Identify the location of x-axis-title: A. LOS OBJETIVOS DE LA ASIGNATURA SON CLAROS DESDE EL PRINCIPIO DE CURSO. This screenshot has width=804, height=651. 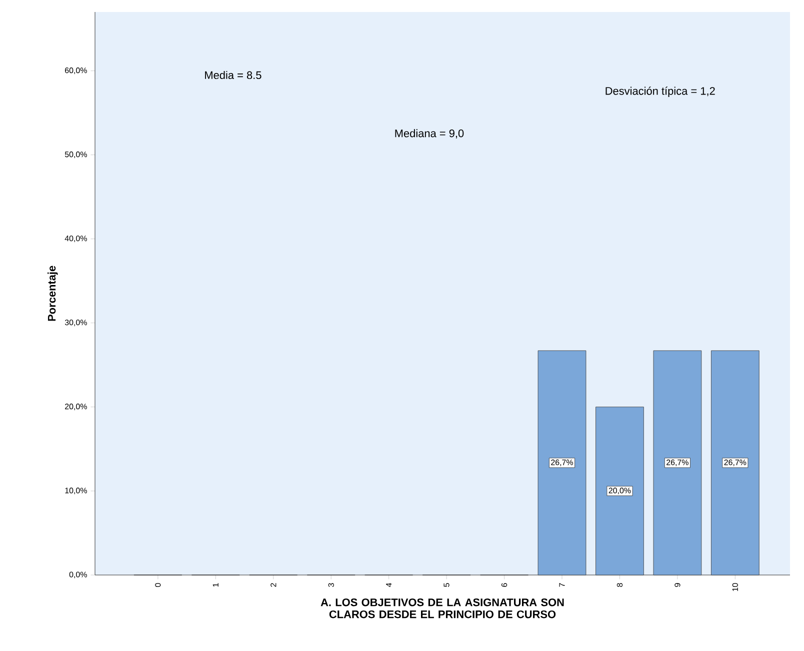
(442, 608).